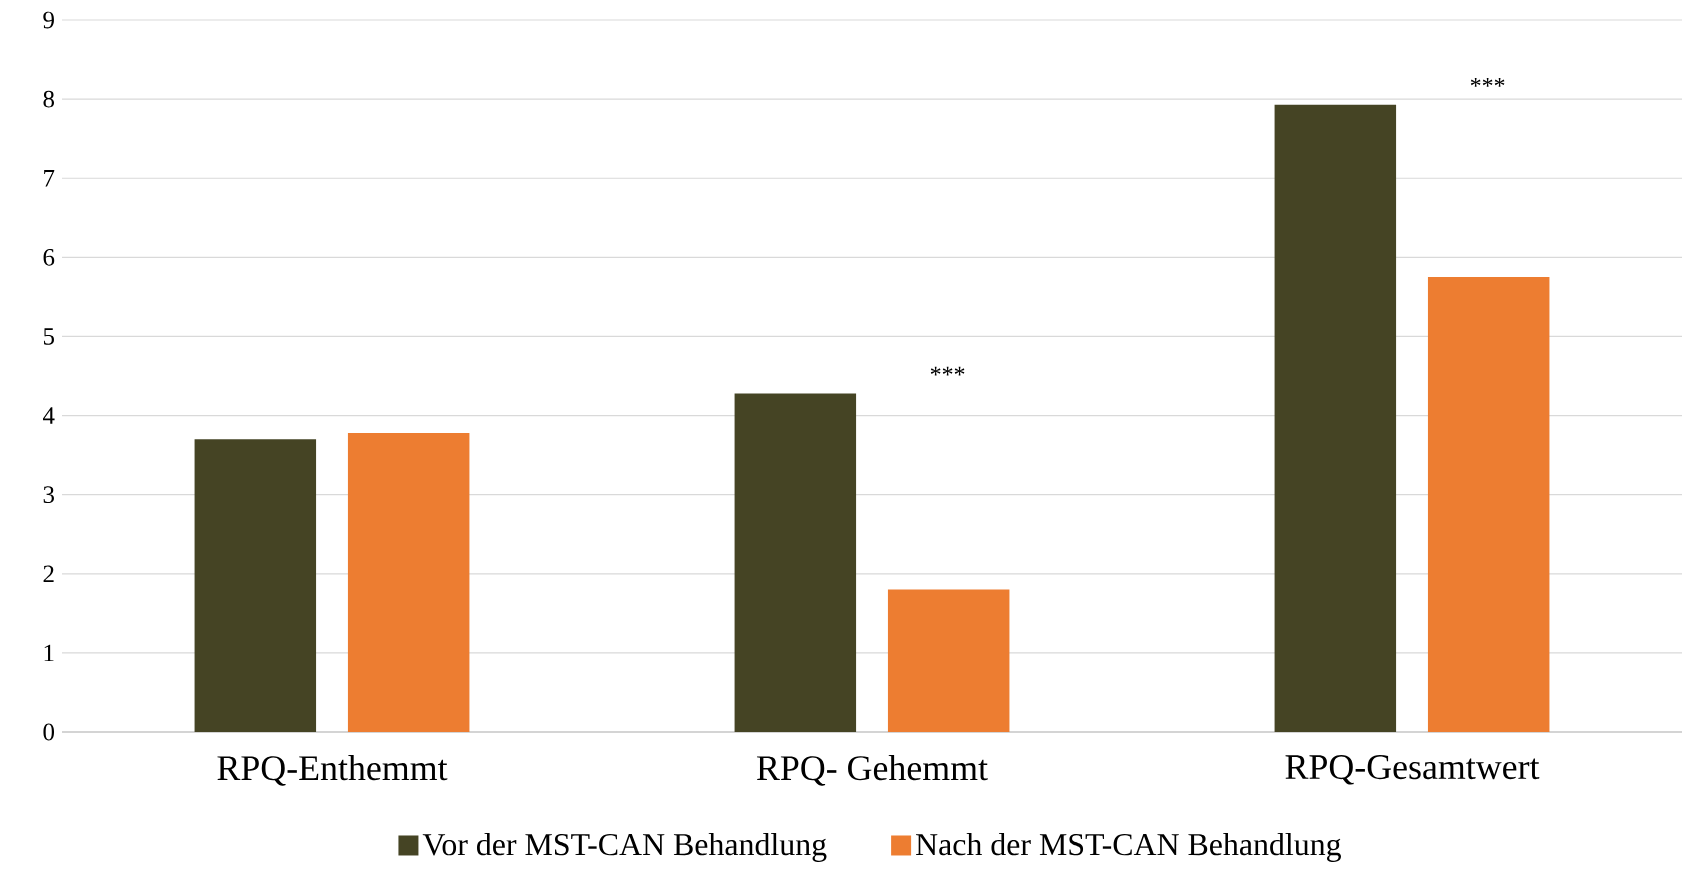 The width and height of the screenshot is (1682, 874). What do you see at coordinates (48, 20) in the screenshot?
I see `y-tick-label: 9` at bounding box center [48, 20].